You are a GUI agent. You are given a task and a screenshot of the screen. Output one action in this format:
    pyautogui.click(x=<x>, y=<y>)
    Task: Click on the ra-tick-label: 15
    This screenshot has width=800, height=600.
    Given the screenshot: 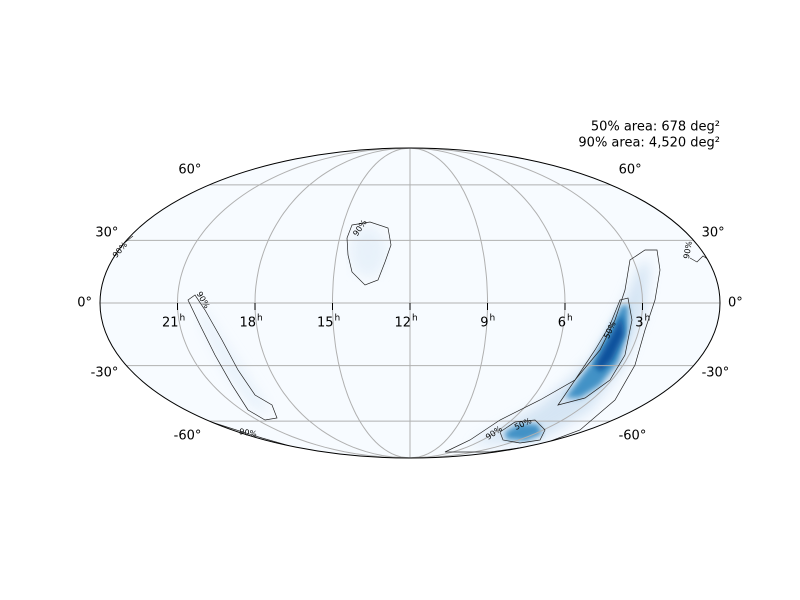 What is the action you would take?
    pyautogui.click(x=325, y=323)
    